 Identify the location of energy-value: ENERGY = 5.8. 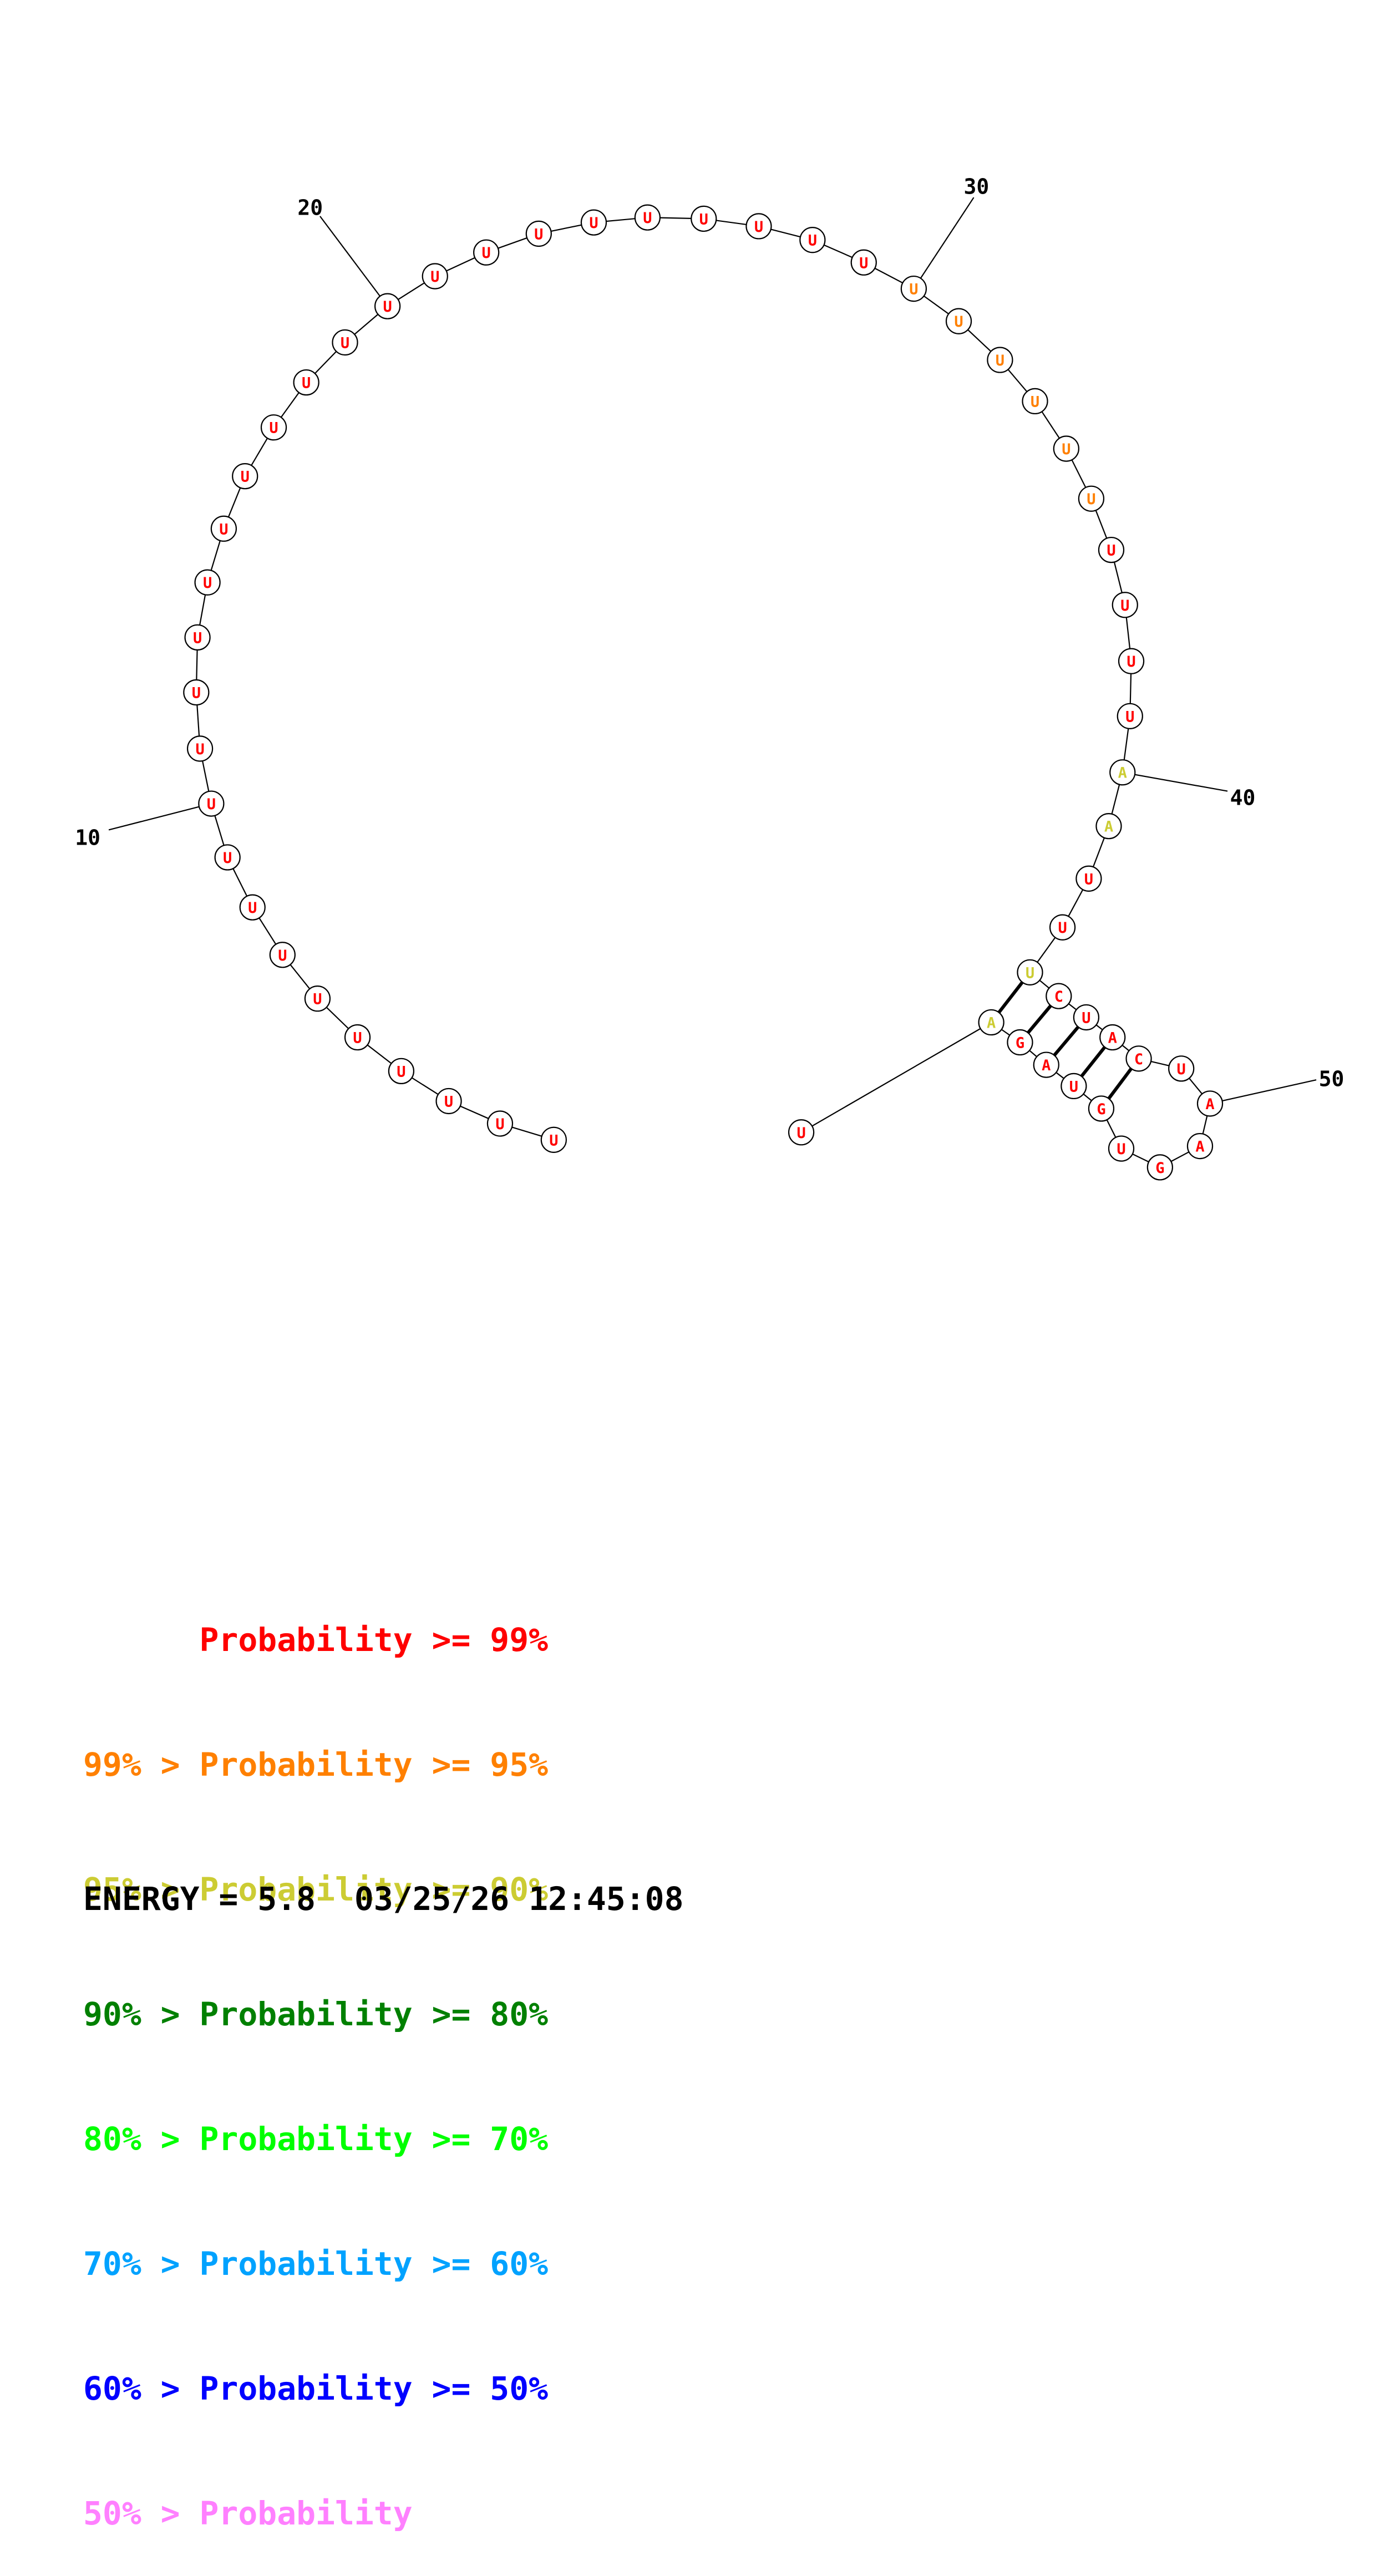
(199, 1899).